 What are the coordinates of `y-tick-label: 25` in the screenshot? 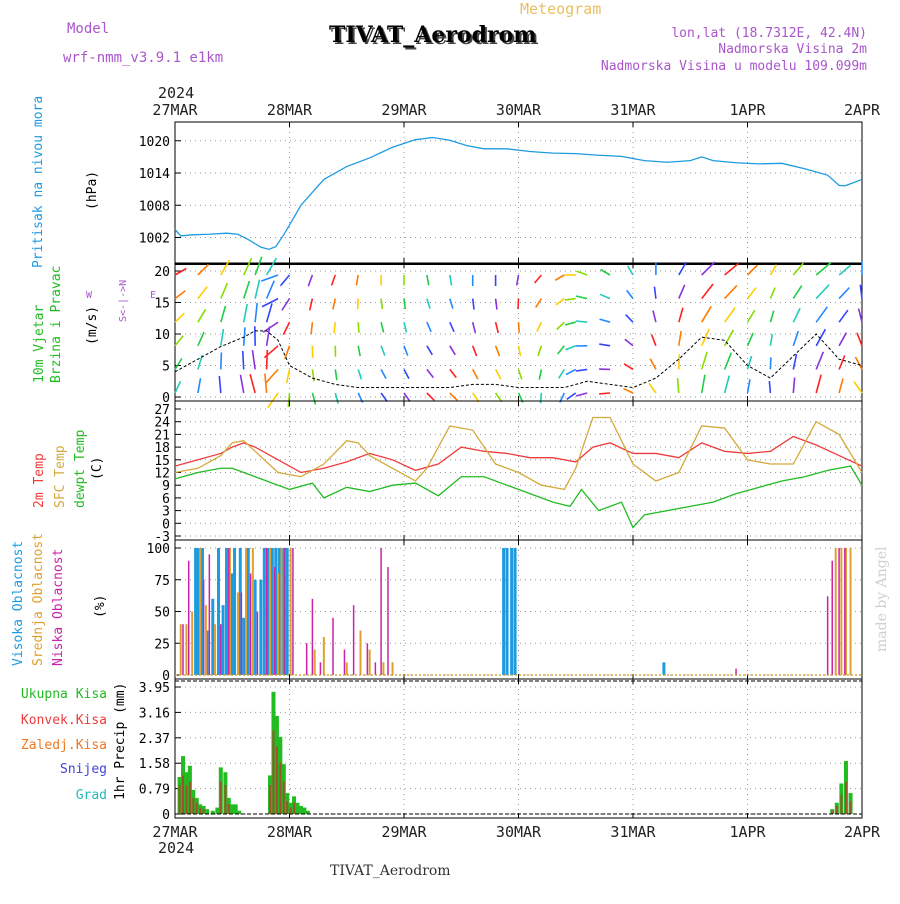 It's located at (162, 644).